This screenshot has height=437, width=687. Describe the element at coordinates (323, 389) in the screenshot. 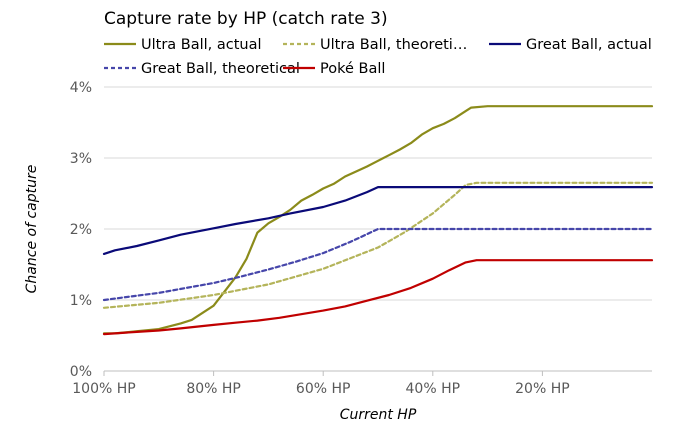

I see `x-tick-label: 60% HP` at that location.